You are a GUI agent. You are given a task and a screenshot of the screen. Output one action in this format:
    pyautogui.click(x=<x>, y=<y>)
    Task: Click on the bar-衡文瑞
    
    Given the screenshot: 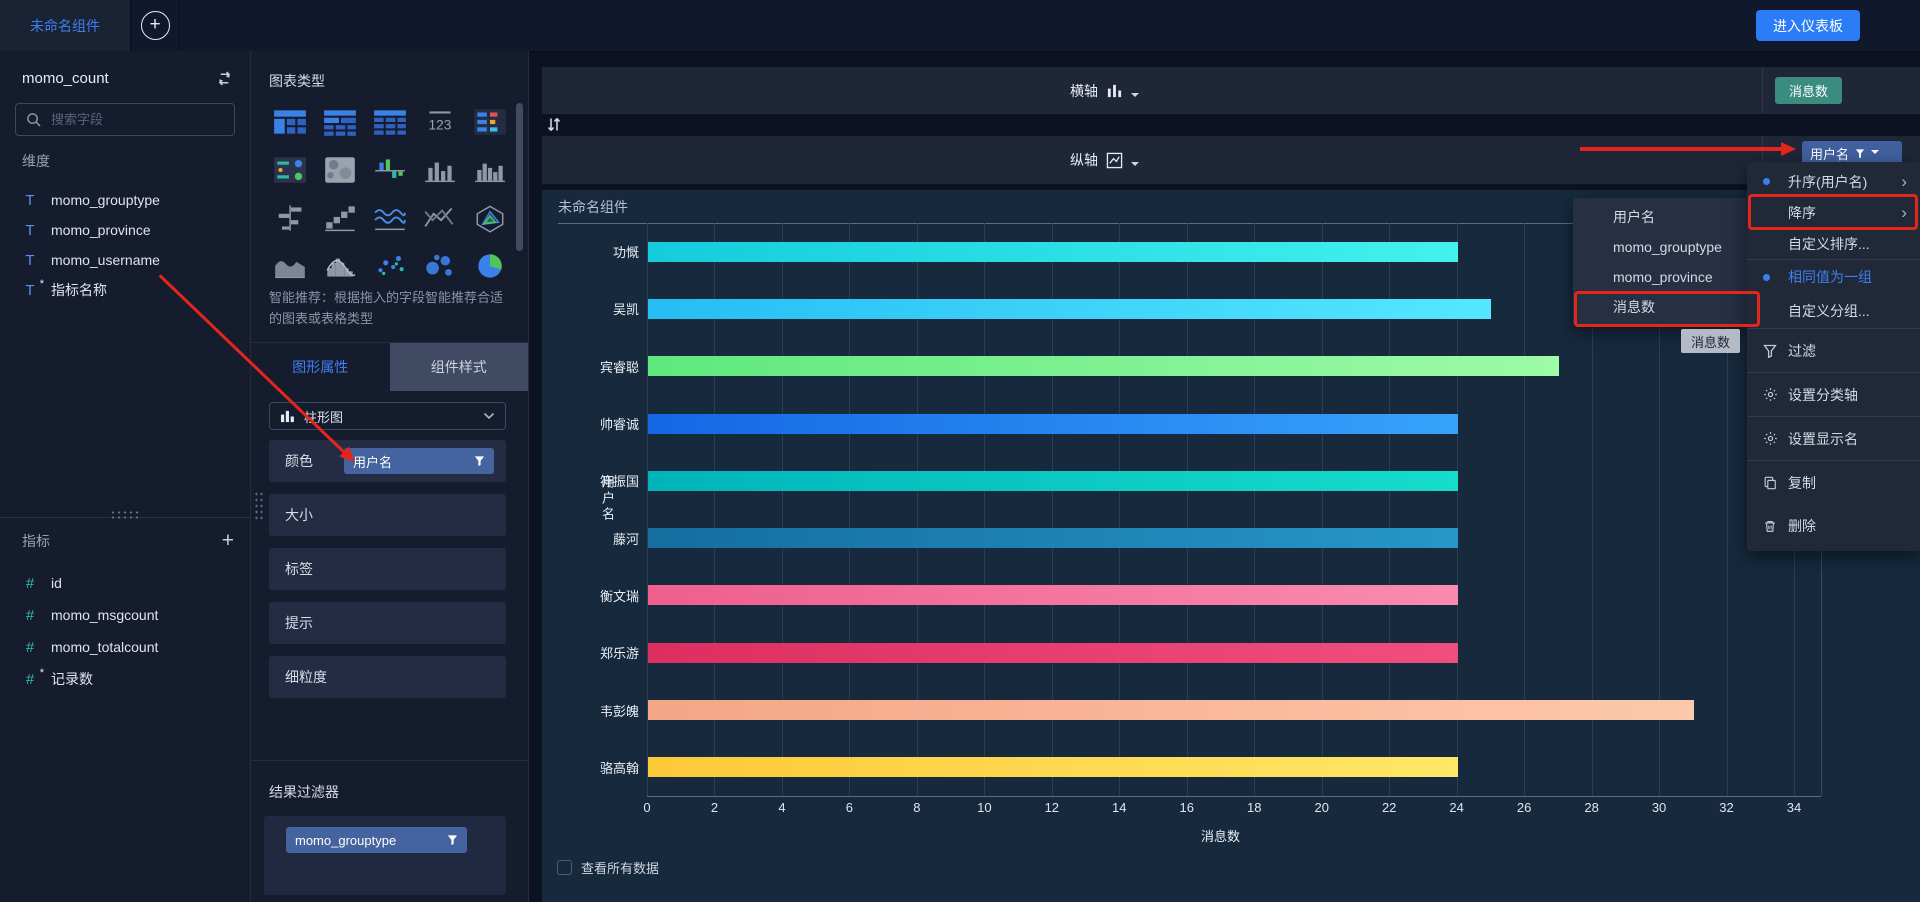 What is the action you would take?
    pyautogui.click(x=1053, y=595)
    